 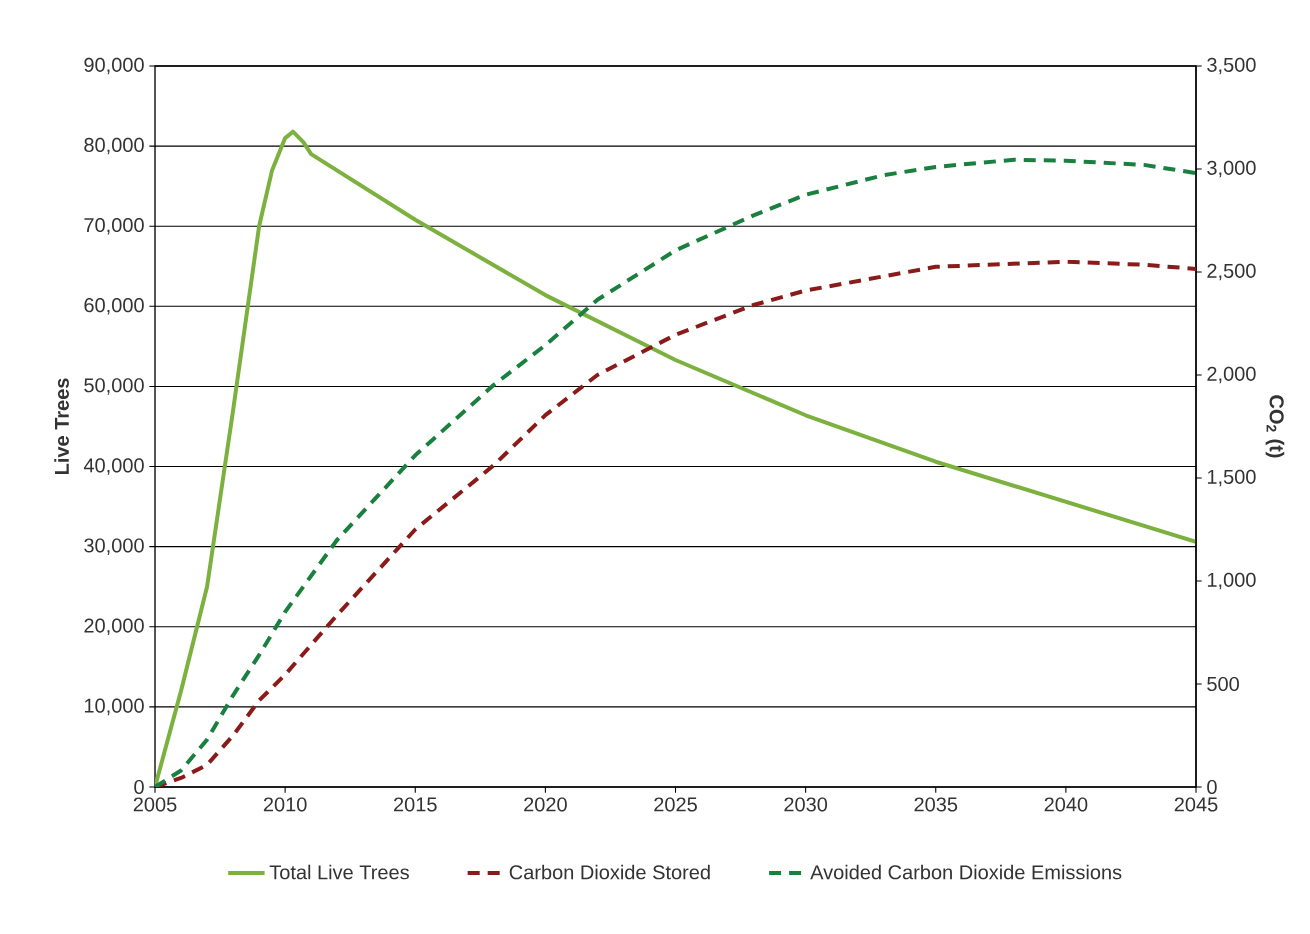 What do you see at coordinates (609, 872) in the screenshot?
I see `legend-label: Carbon Dioxide Stored` at bounding box center [609, 872].